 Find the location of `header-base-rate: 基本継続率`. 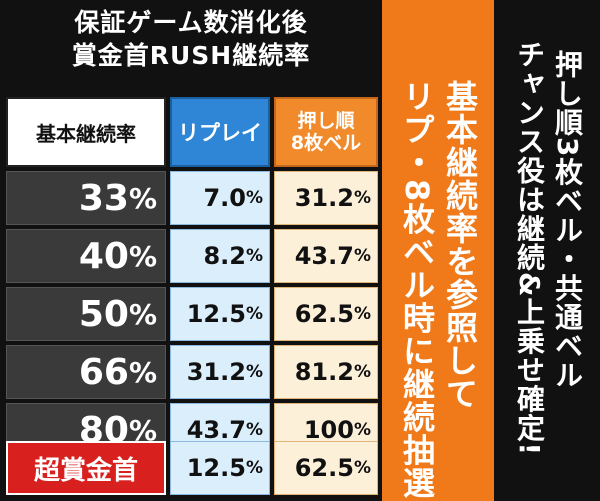

header-base-rate: 基本継続率 is located at coordinates (86, 132).